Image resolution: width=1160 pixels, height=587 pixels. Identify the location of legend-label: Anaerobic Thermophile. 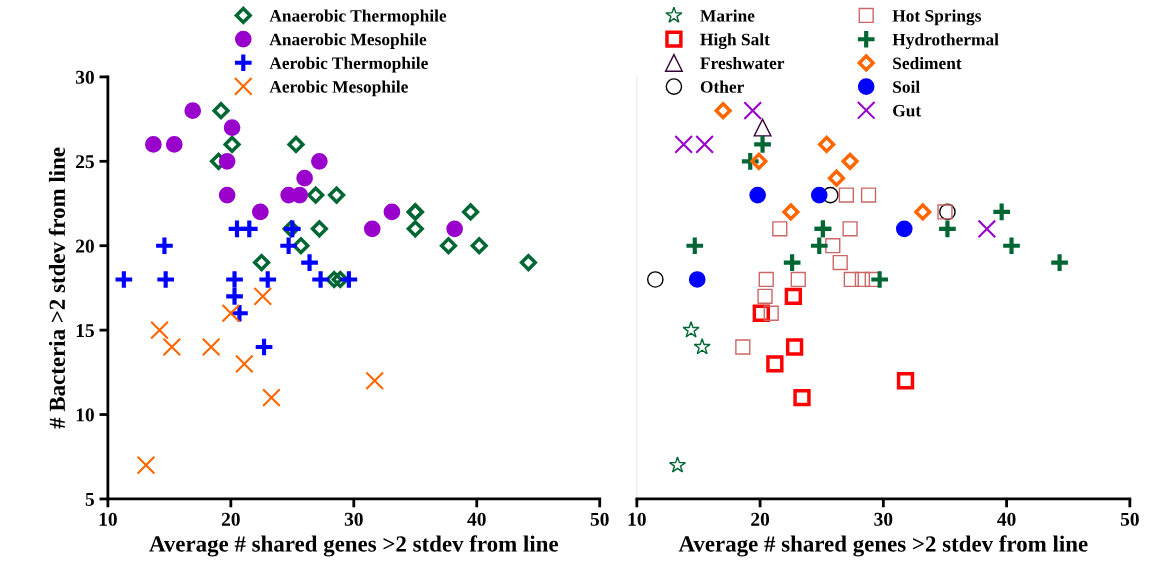
(358, 17).